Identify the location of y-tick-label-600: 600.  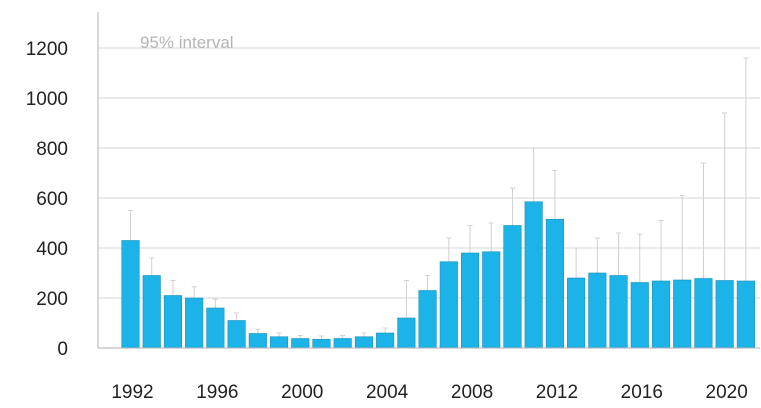
(52, 199).